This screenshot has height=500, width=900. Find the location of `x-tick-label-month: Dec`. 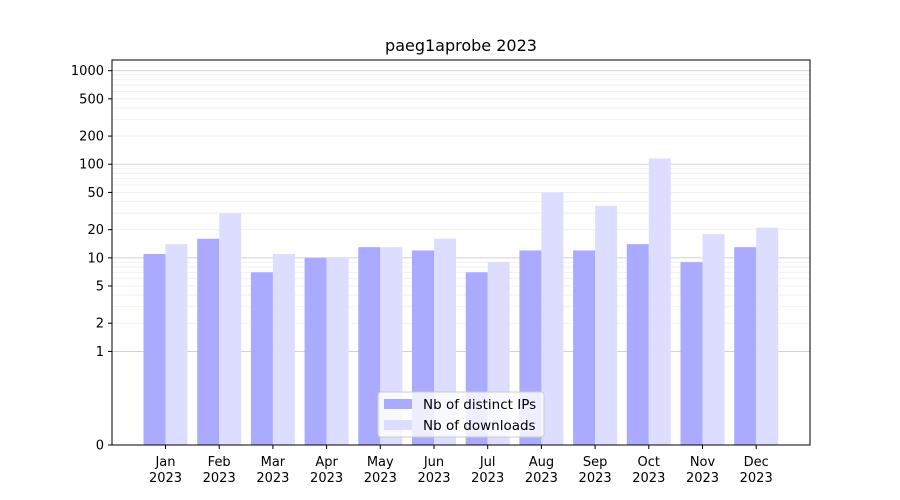

x-tick-label-month: Dec is located at coordinates (756, 462).